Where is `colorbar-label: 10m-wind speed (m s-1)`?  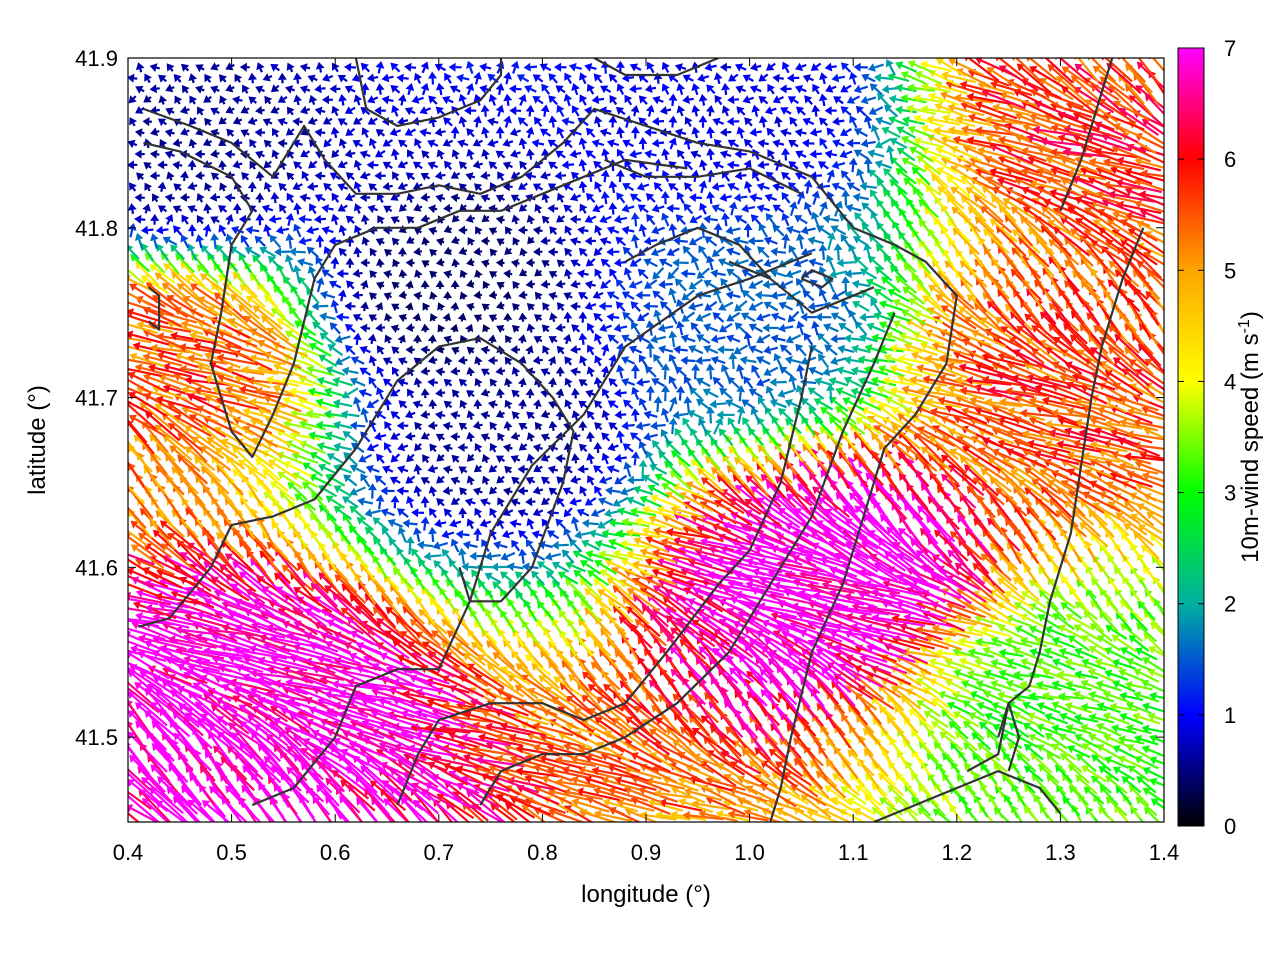
colorbar-label: 10m-wind speed (m s-1) is located at coordinates (1250, 437).